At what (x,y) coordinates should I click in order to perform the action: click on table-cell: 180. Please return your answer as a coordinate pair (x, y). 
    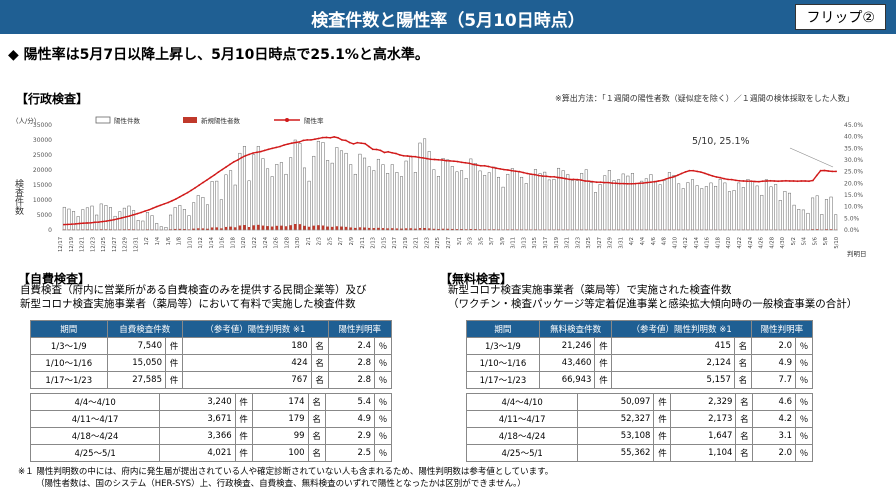
    Looking at the image, I should click on (247, 346).